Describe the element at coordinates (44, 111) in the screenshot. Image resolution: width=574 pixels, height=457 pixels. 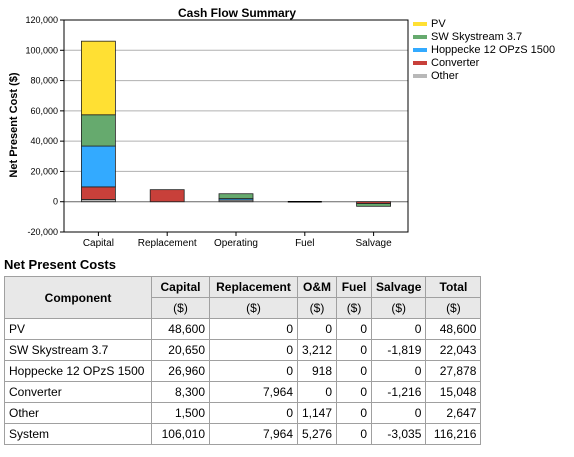
I see `y-tick-label: 60,000` at that location.